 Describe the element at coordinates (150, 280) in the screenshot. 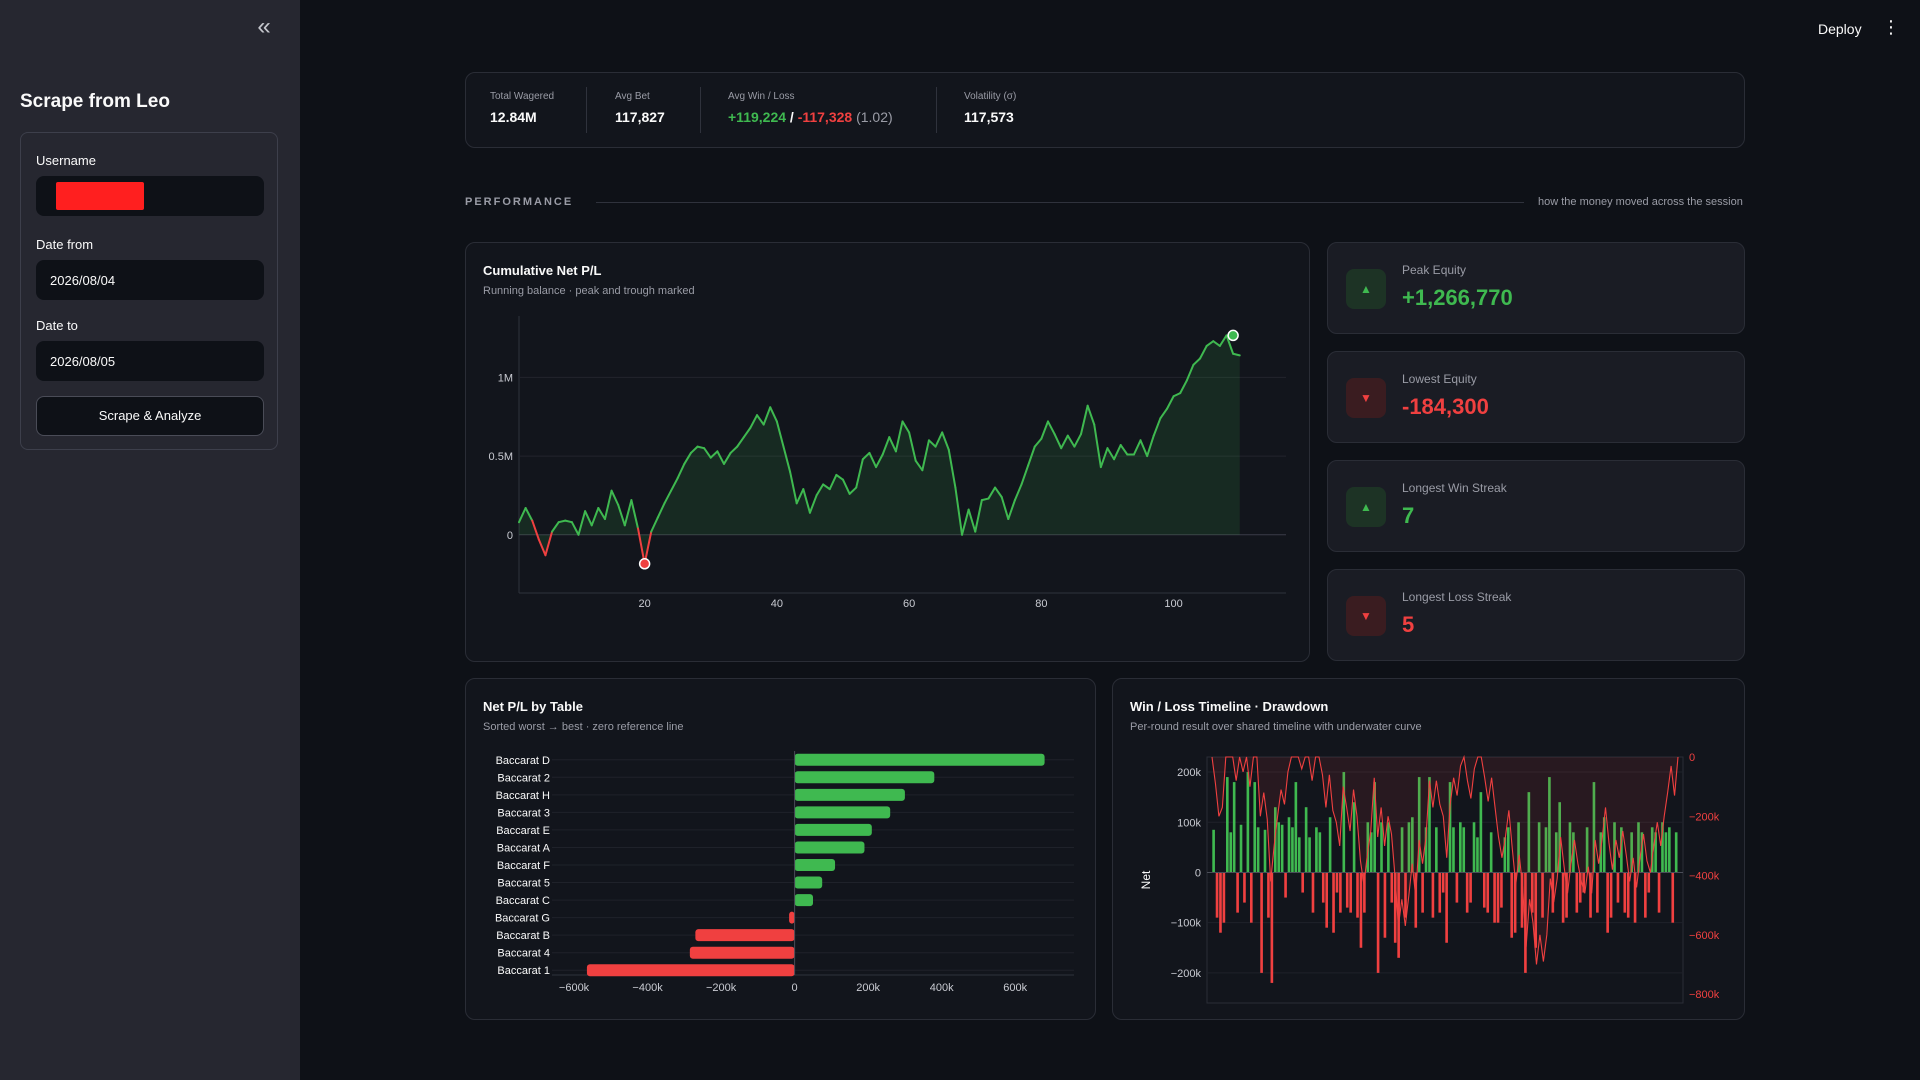

I see `date-from-input` at that location.